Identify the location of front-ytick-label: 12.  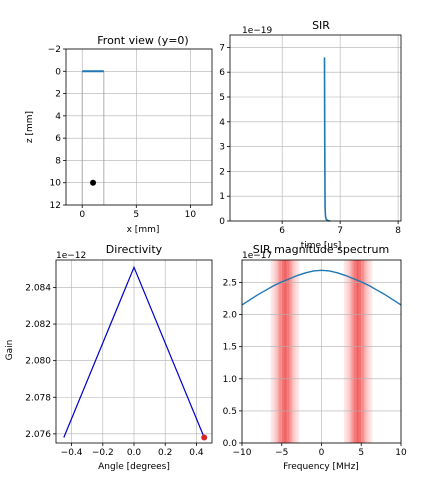
(55, 206).